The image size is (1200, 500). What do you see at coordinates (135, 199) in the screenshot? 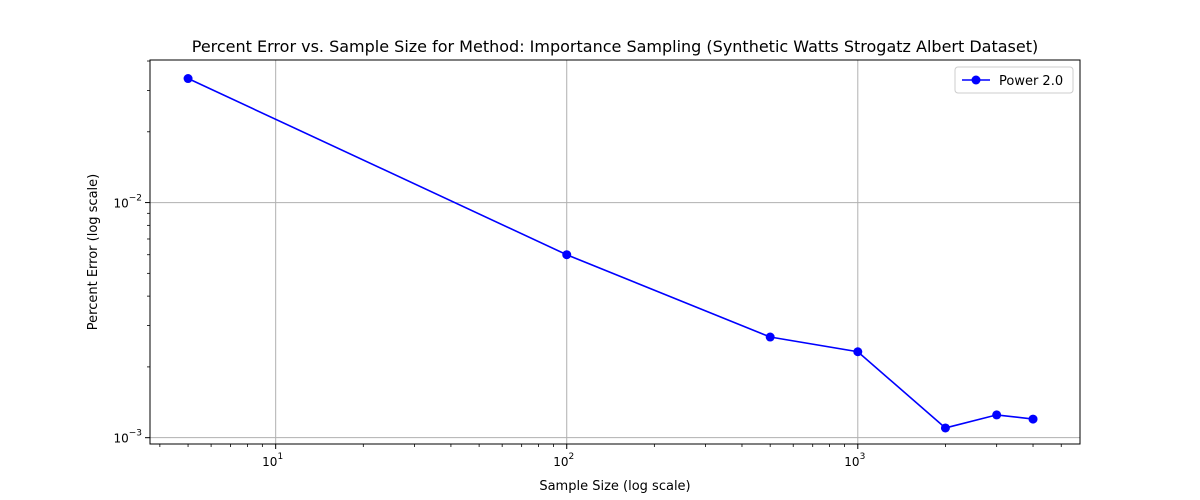
I see `y-tick-label-exponent: −2` at bounding box center [135, 199].